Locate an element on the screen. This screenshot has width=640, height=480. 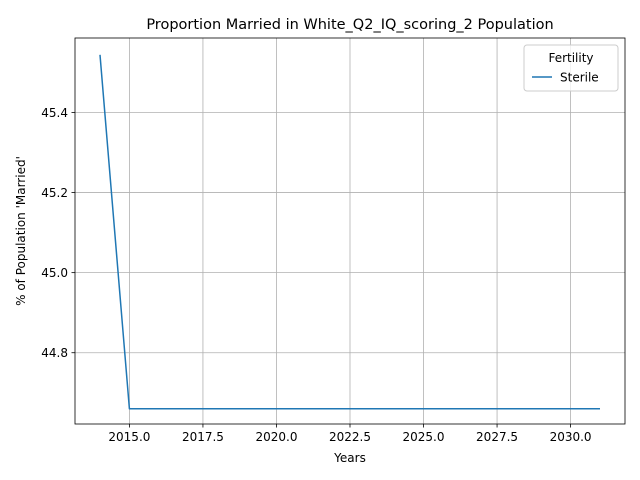
x-tick-label: 2015.0 is located at coordinates (129, 437).